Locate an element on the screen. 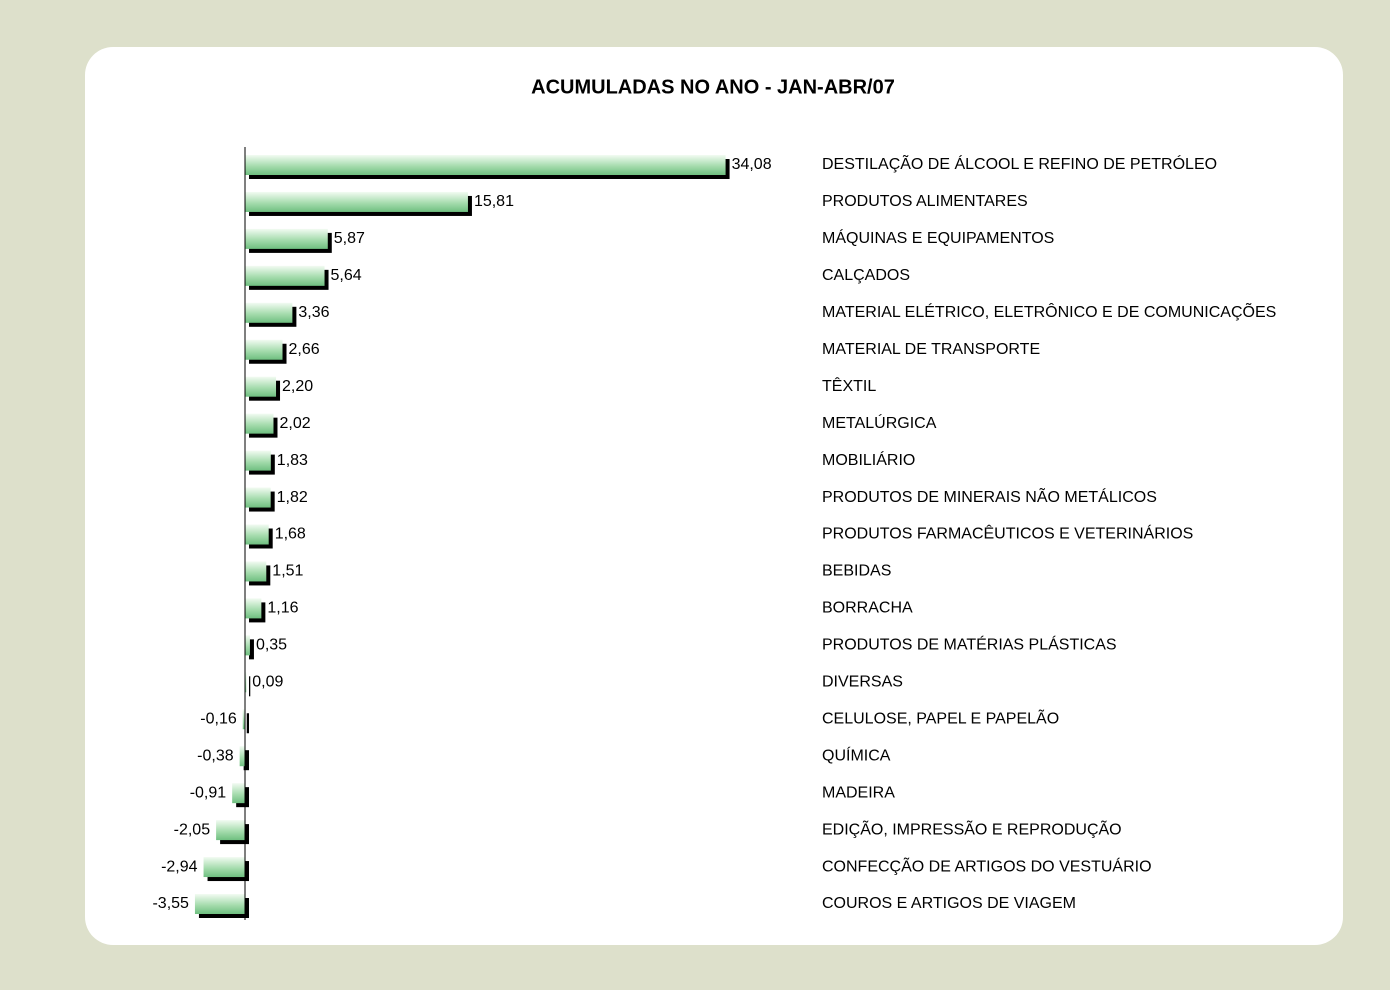 The width and height of the screenshot is (1390, 990). category-label: CONFECÇÃO DE ARTIGOS DO VESTUÁRIO is located at coordinates (987, 865).